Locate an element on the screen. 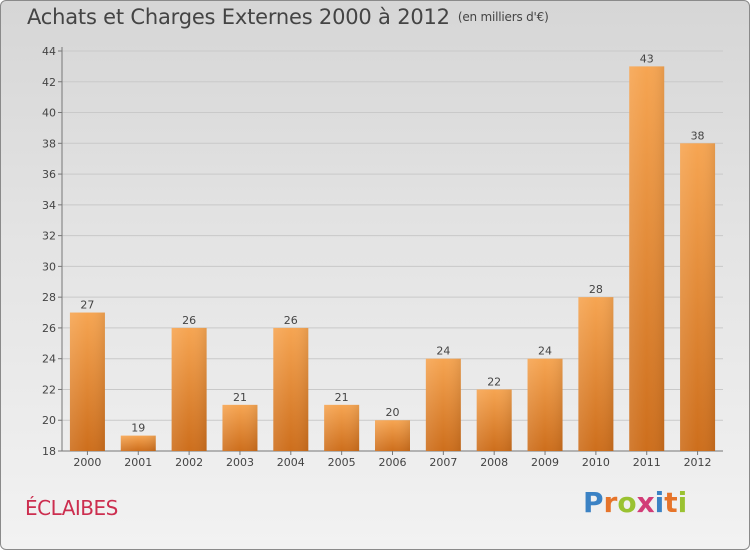  logo-letter: t is located at coordinates (671, 502).